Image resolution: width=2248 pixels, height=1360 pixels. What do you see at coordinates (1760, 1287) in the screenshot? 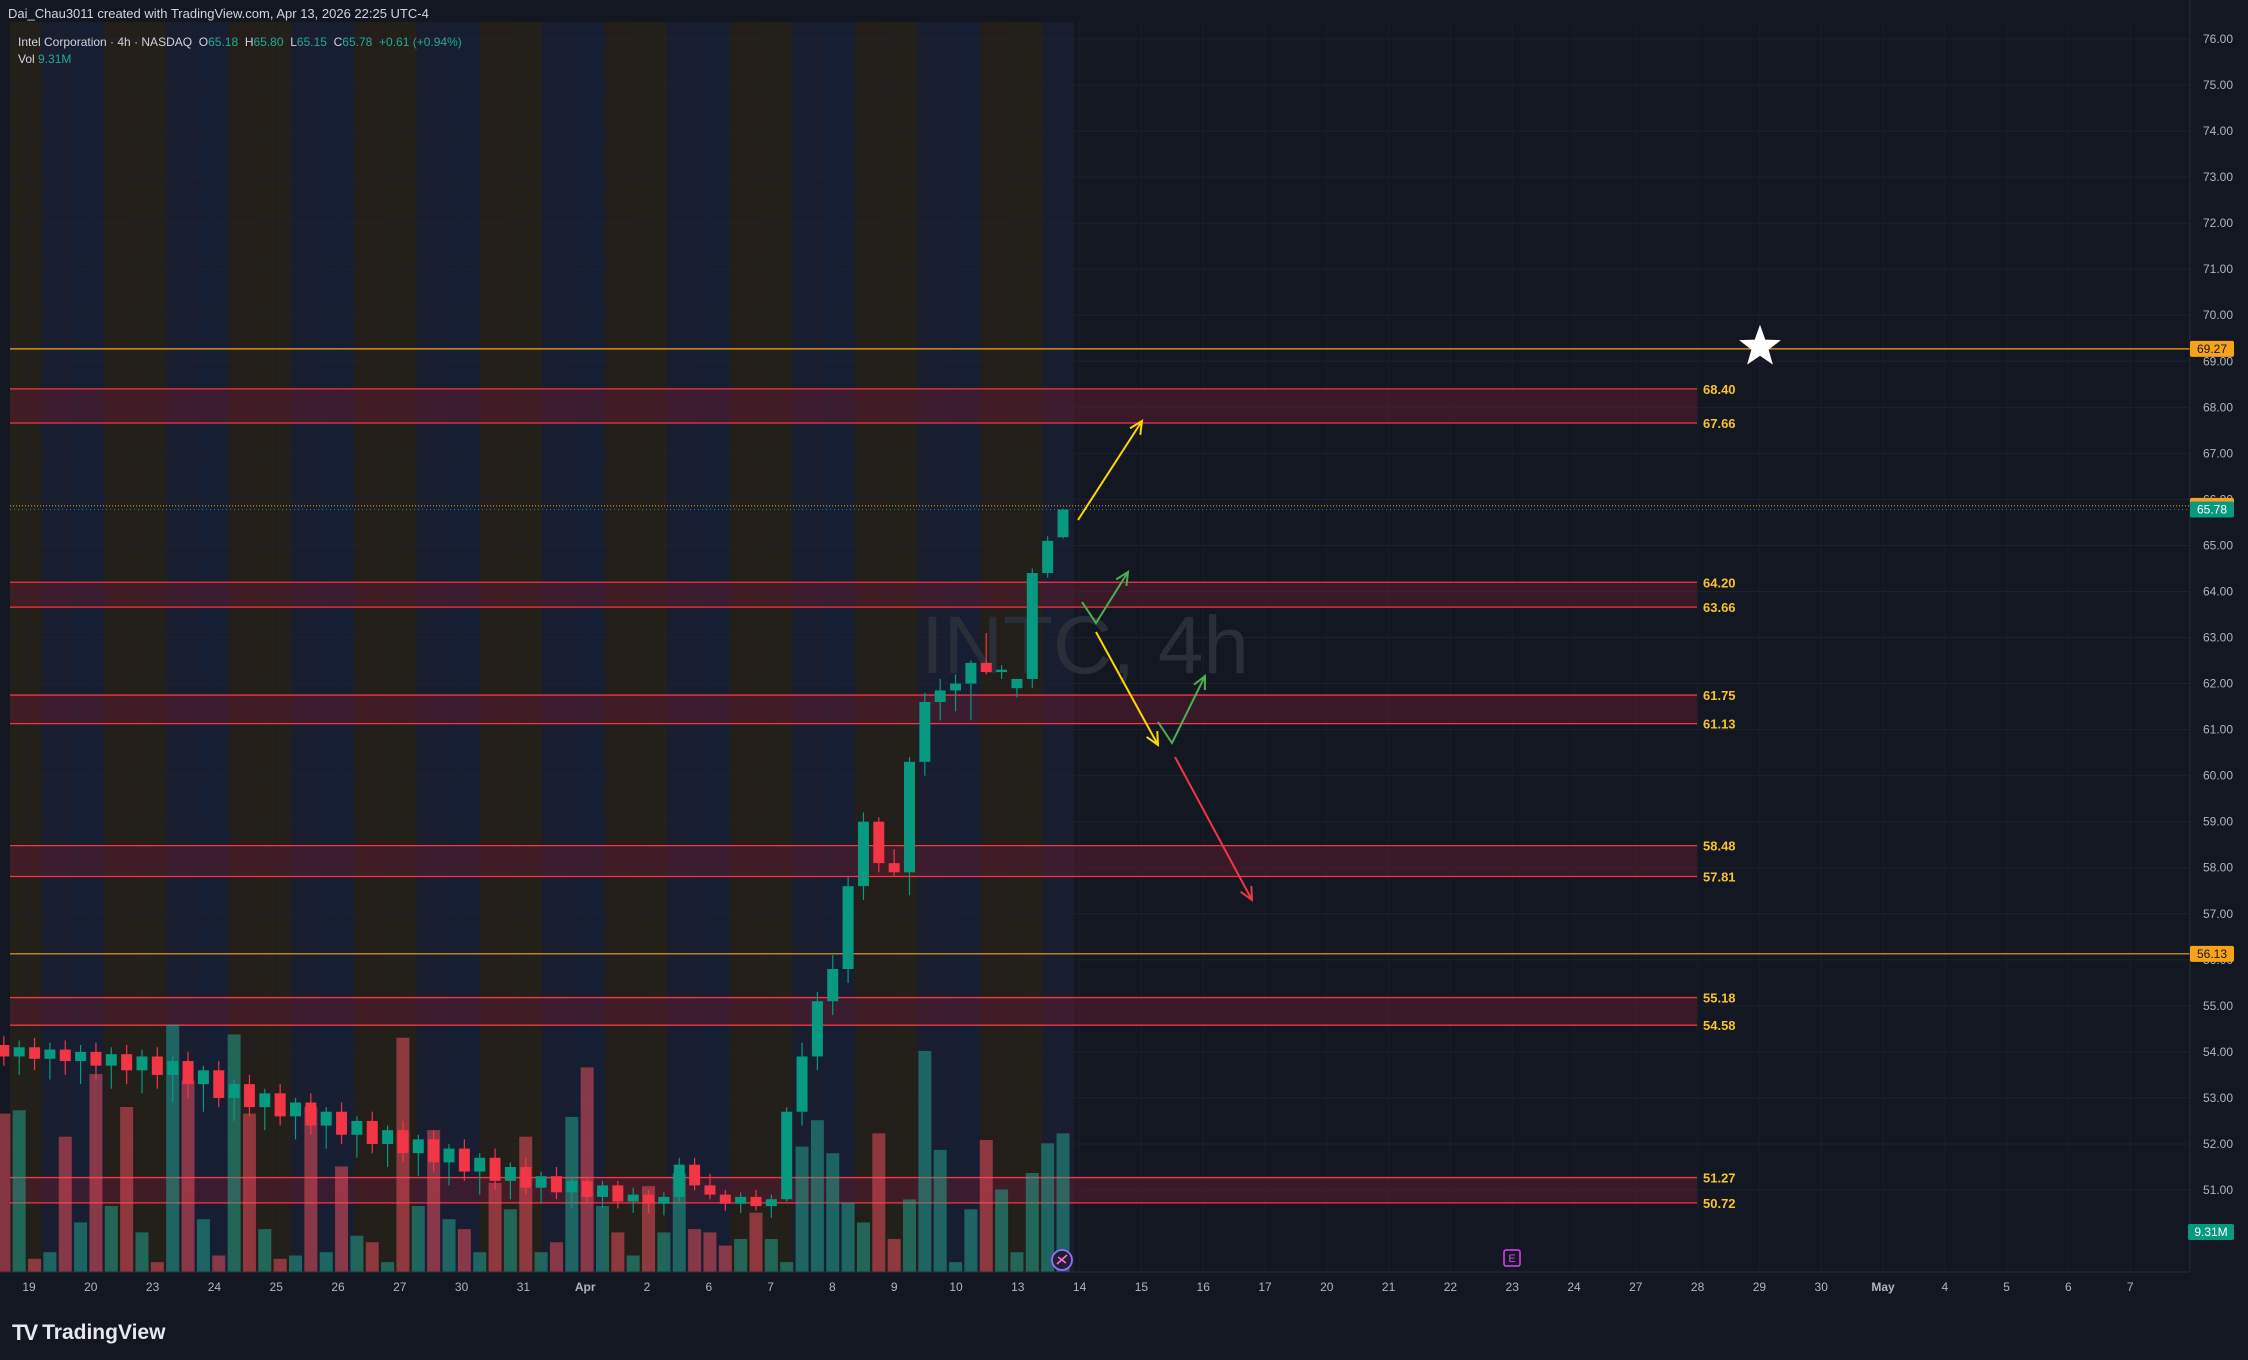
I see `time-tick-label: 29` at bounding box center [1760, 1287].